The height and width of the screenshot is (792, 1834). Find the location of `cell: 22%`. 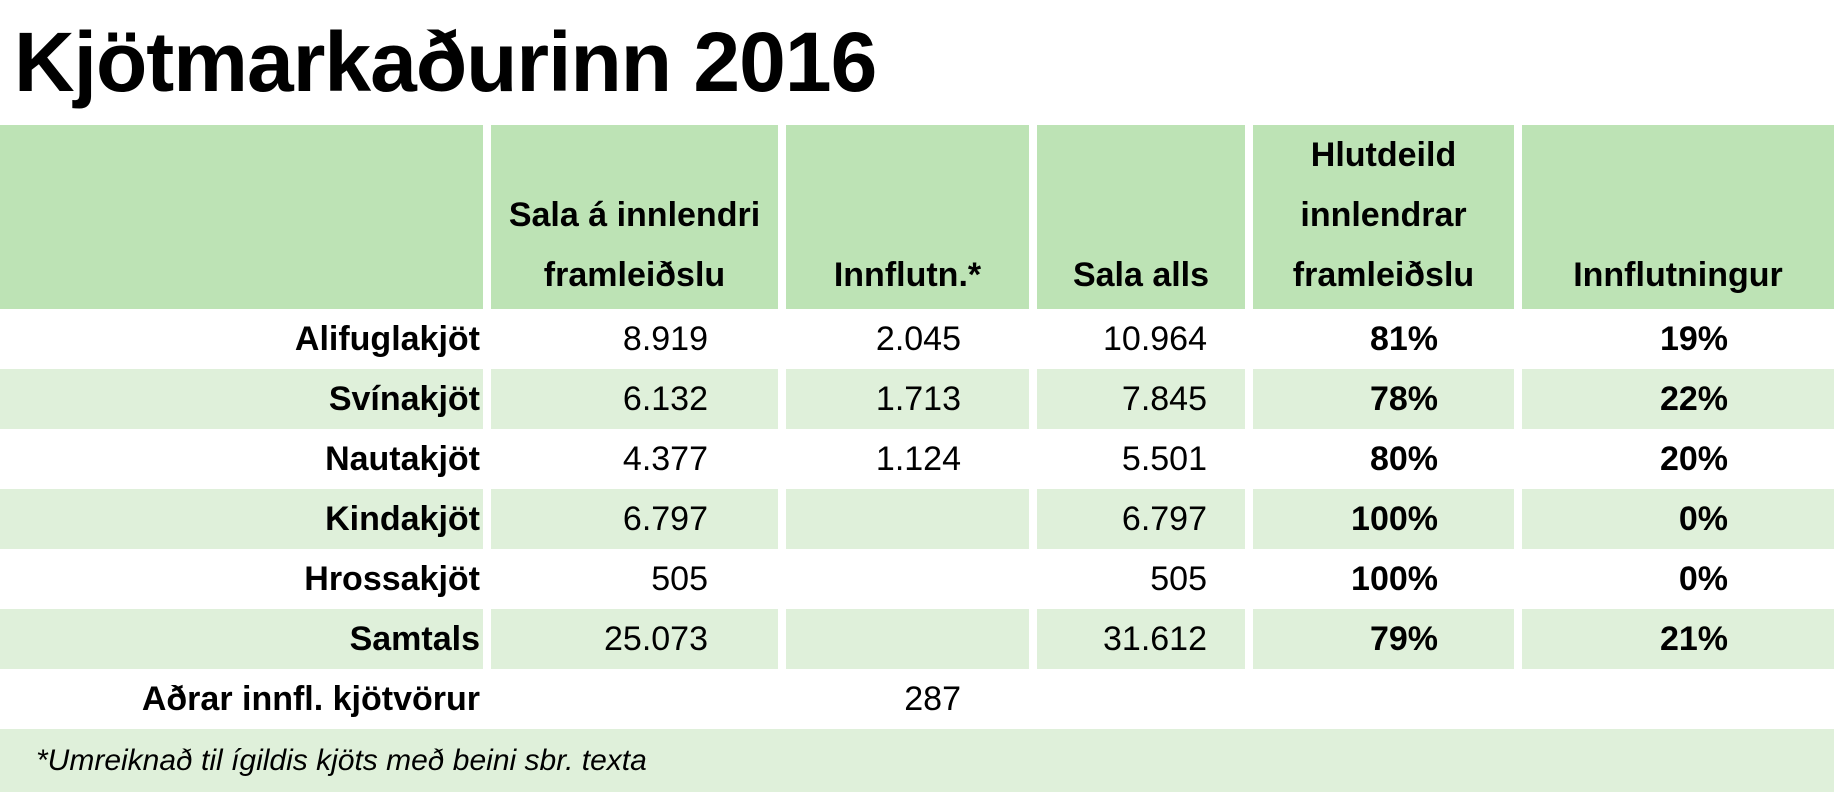

cell: 22% is located at coordinates (1674, 399).